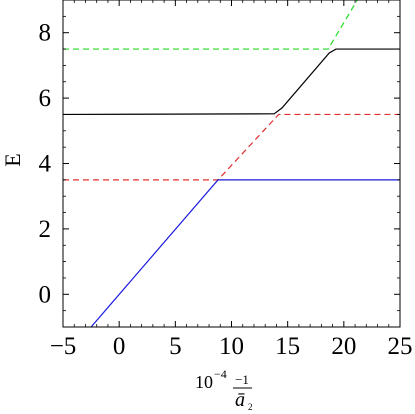  I want to click on x-axis-label: 10 −4 −1 ā 2, so click(224, 389).